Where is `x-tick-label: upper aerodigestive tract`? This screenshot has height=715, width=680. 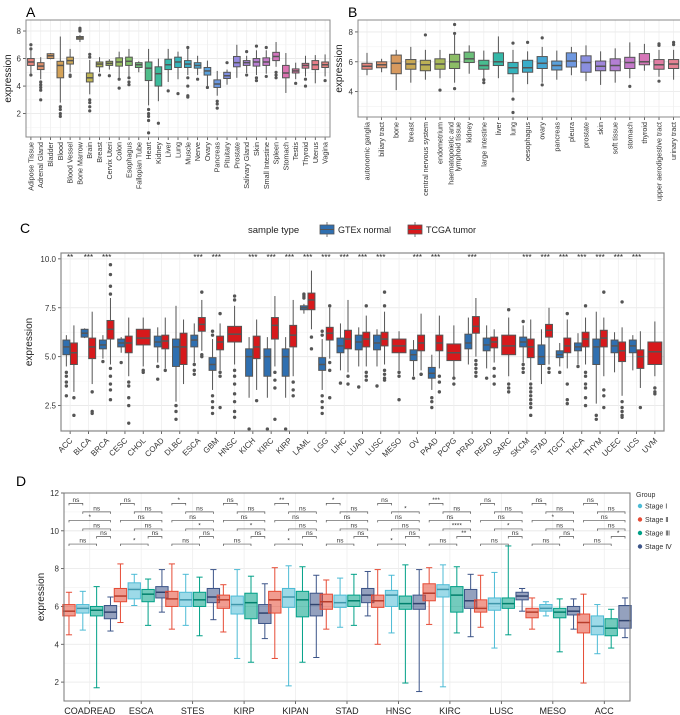 x-tick-label: upper aerodigestive tract is located at coordinates (659, 161).